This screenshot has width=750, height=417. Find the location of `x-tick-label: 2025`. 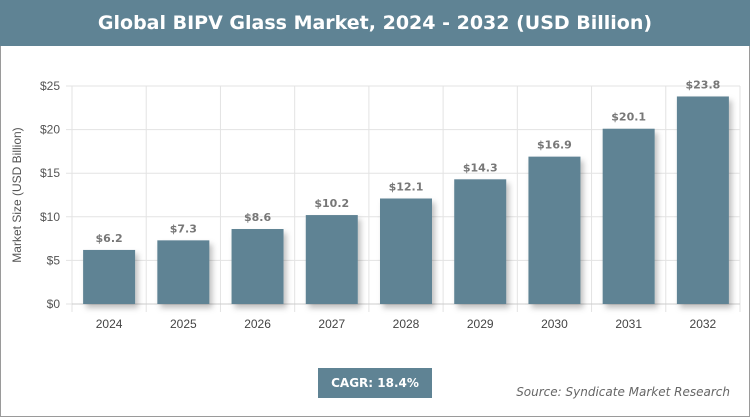

x-tick-label: 2025 is located at coordinates (183, 324).